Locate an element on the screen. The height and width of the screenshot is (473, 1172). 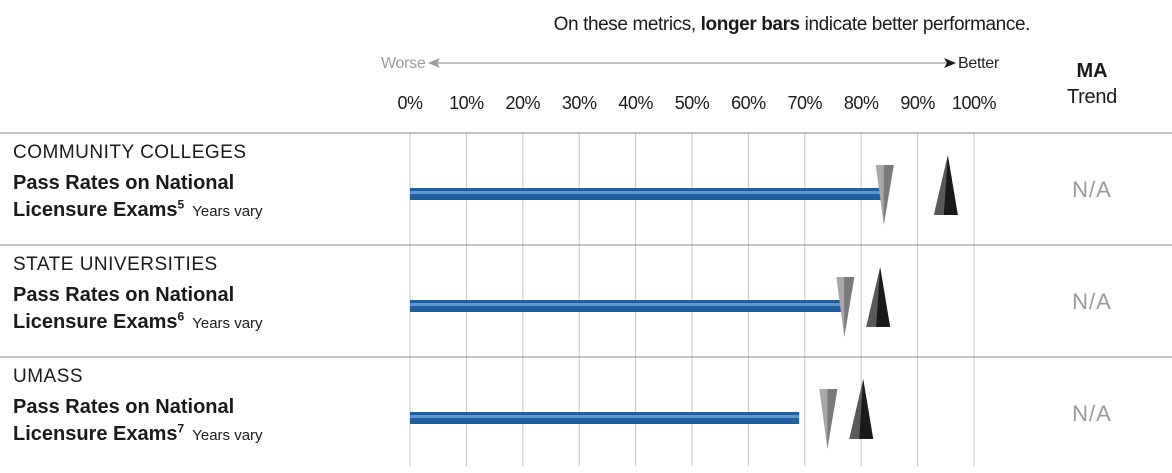
x-tick-label: 100% is located at coordinates (974, 103).